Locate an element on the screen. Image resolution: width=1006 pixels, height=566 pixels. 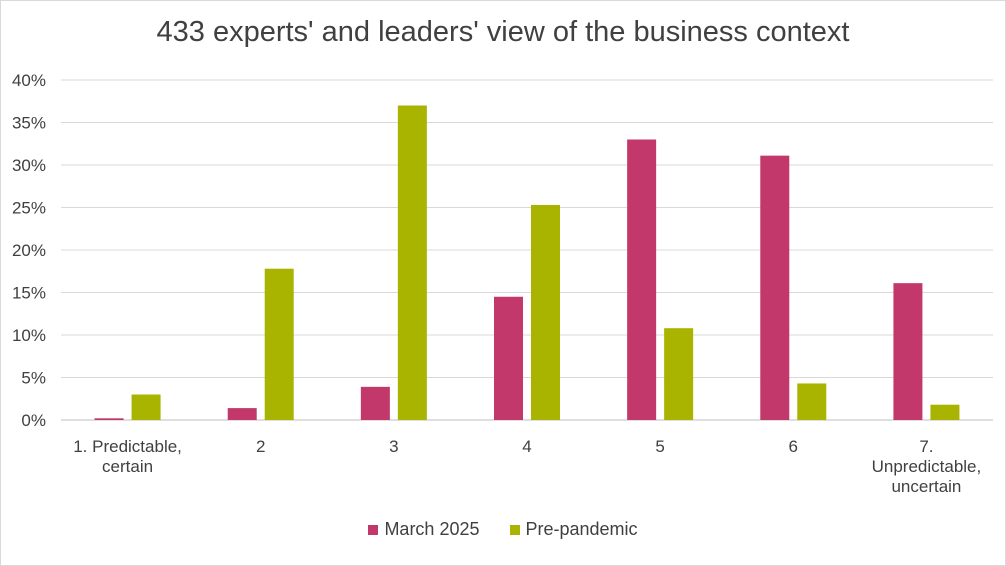
y-tick-label: 5% is located at coordinates (33, 378).